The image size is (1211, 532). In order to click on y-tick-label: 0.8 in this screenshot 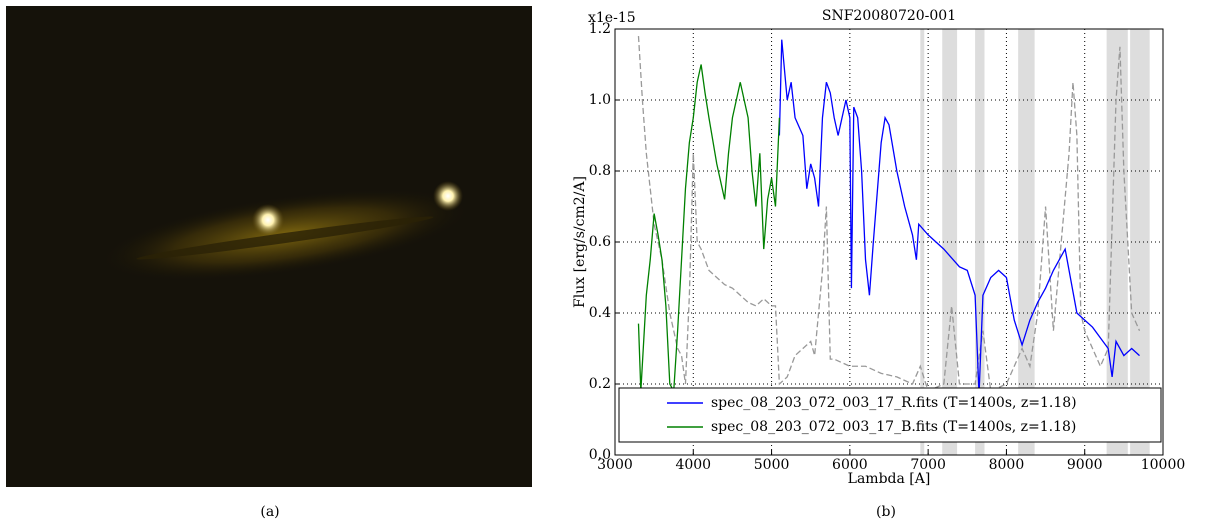, I will do `click(600, 171)`.